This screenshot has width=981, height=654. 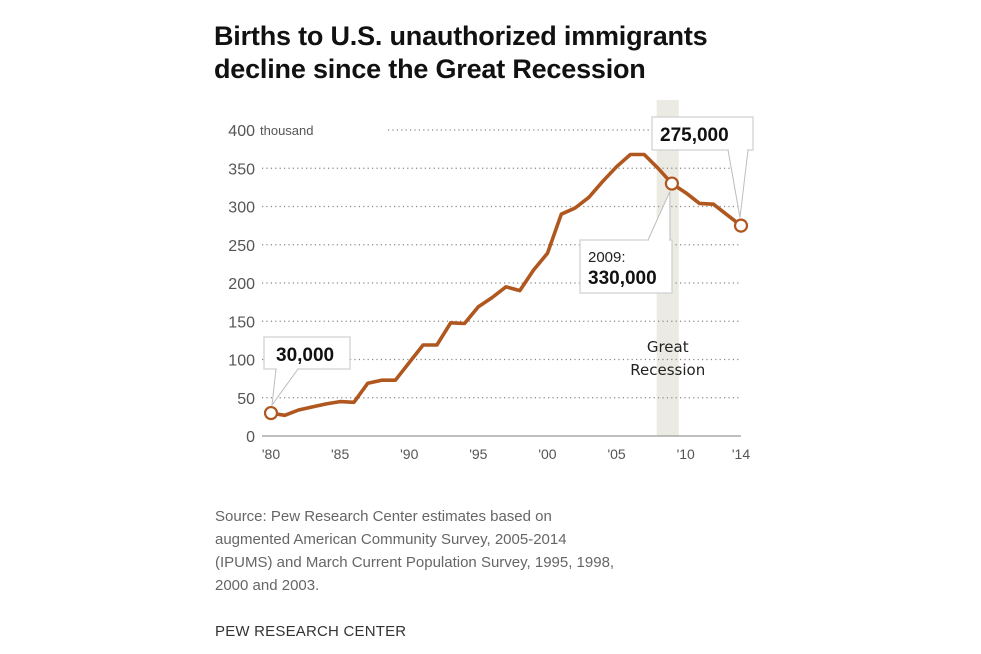 What do you see at coordinates (305, 355) in the screenshot?
I see `callout-1980-text: 30,000` at bounding box center [305, 355].